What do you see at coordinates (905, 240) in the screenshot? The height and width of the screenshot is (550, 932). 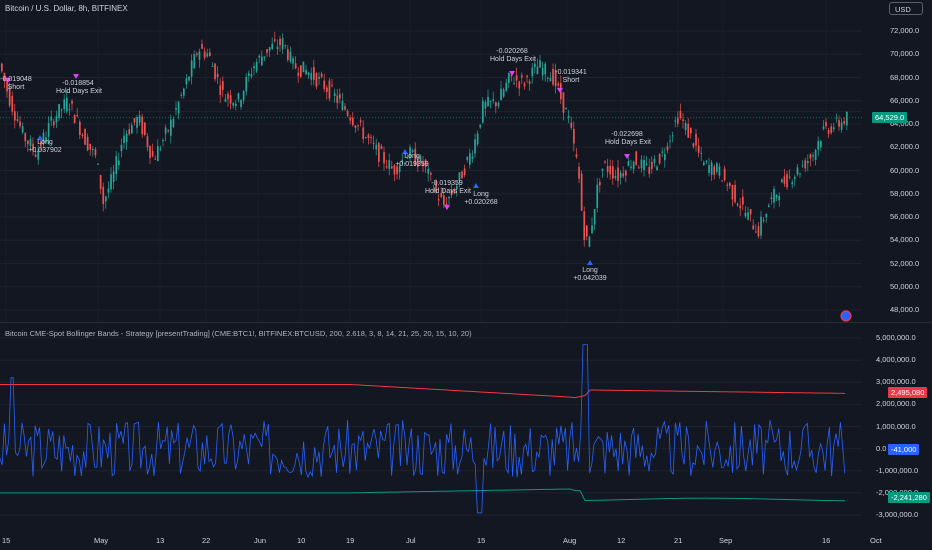 I see `price-tick-label: 54,000.0` at bounding box center [905, 240].